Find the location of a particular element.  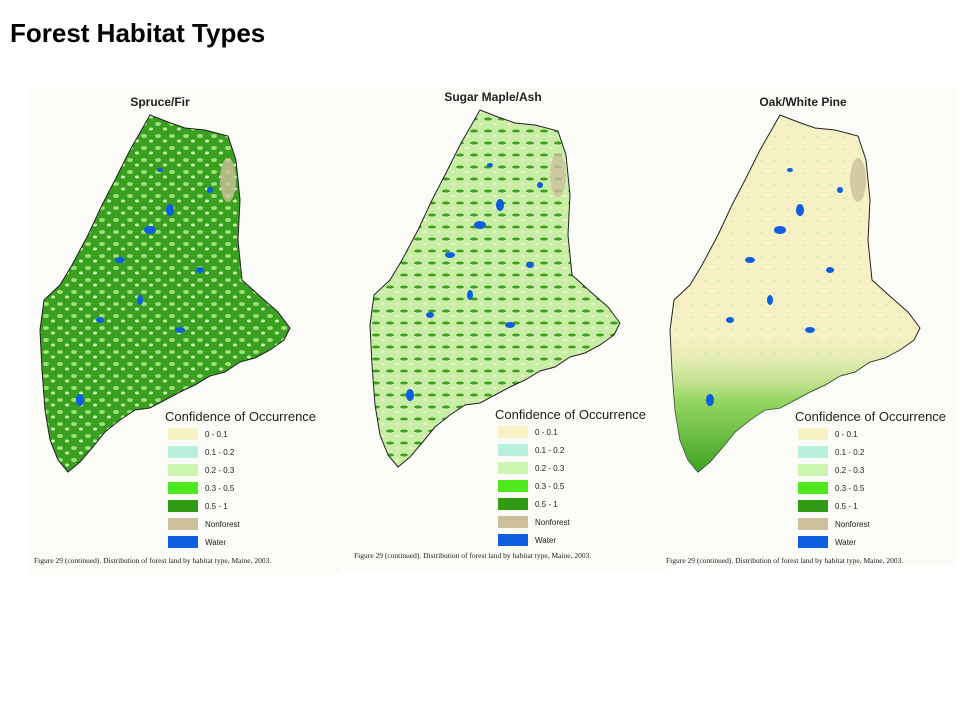

map-title: Sugar Maple/Ash is located at coordinates (492, 97).